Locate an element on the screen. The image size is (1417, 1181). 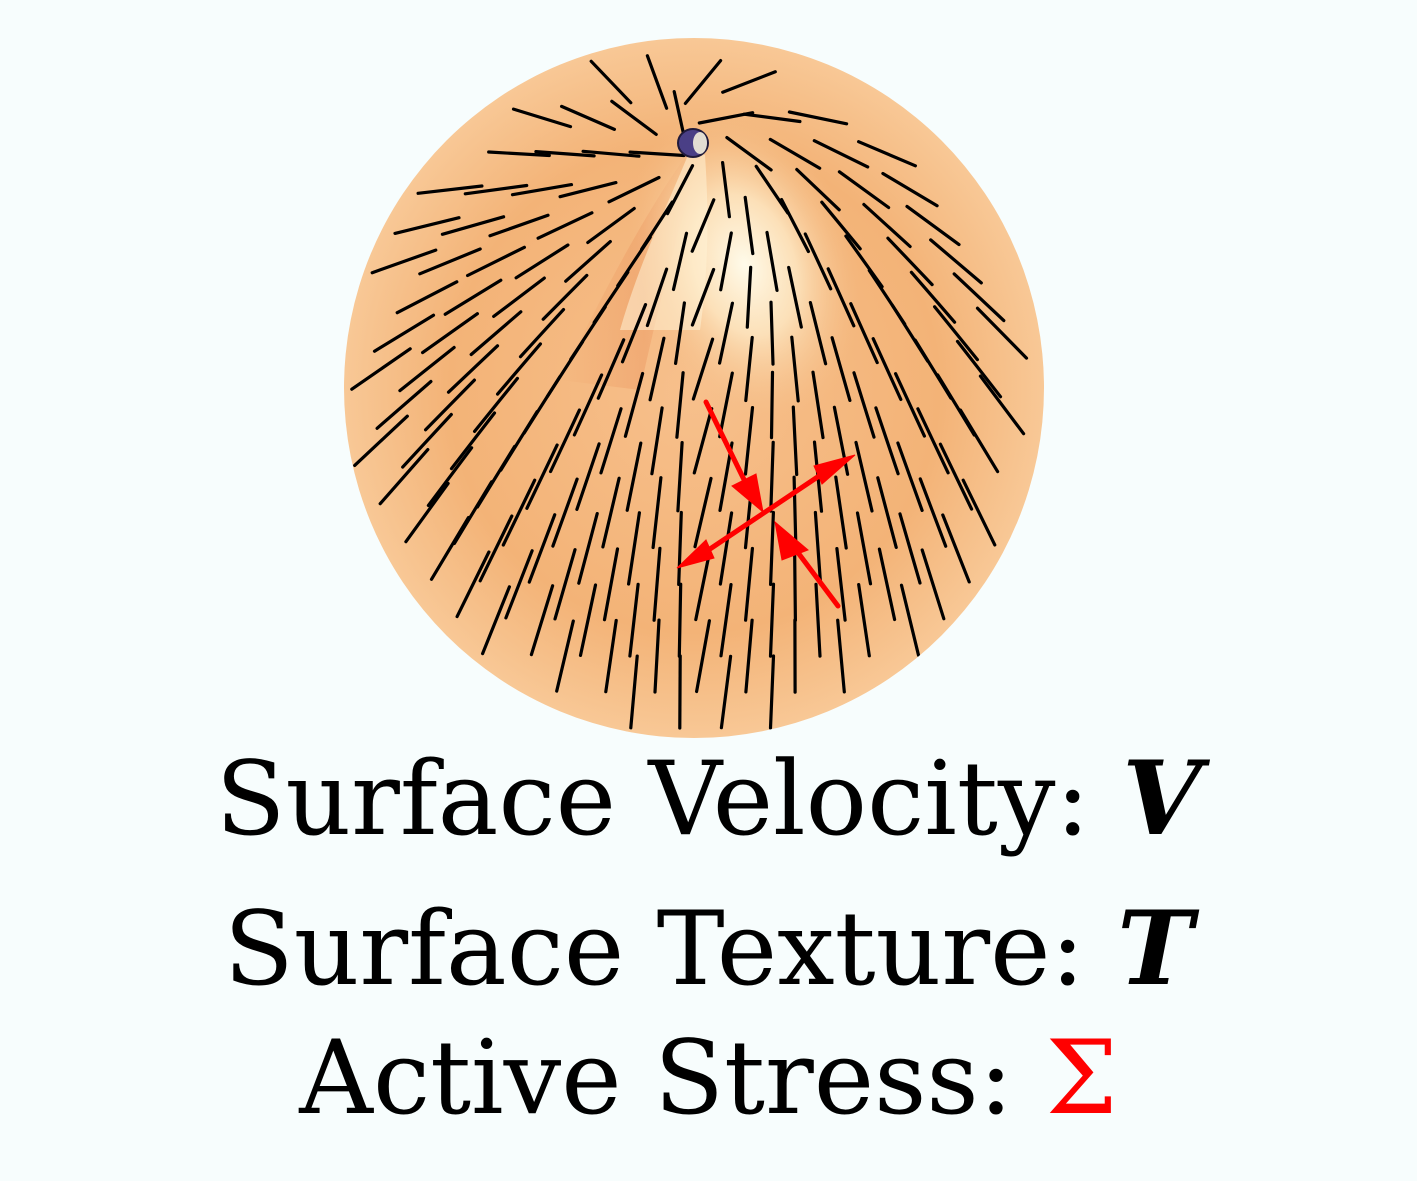
defect-apex-highlight is located at coordinates (700, 143).